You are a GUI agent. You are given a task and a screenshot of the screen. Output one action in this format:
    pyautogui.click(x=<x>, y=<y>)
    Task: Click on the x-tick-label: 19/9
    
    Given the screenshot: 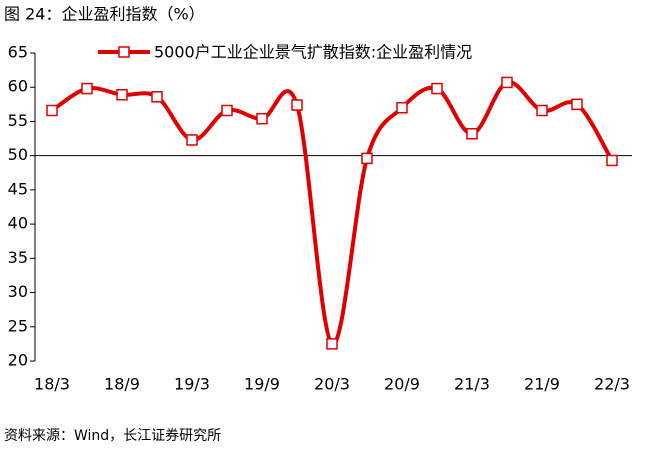 What is the action you would take?
    pyautogui.click(x=262, y=384)
    